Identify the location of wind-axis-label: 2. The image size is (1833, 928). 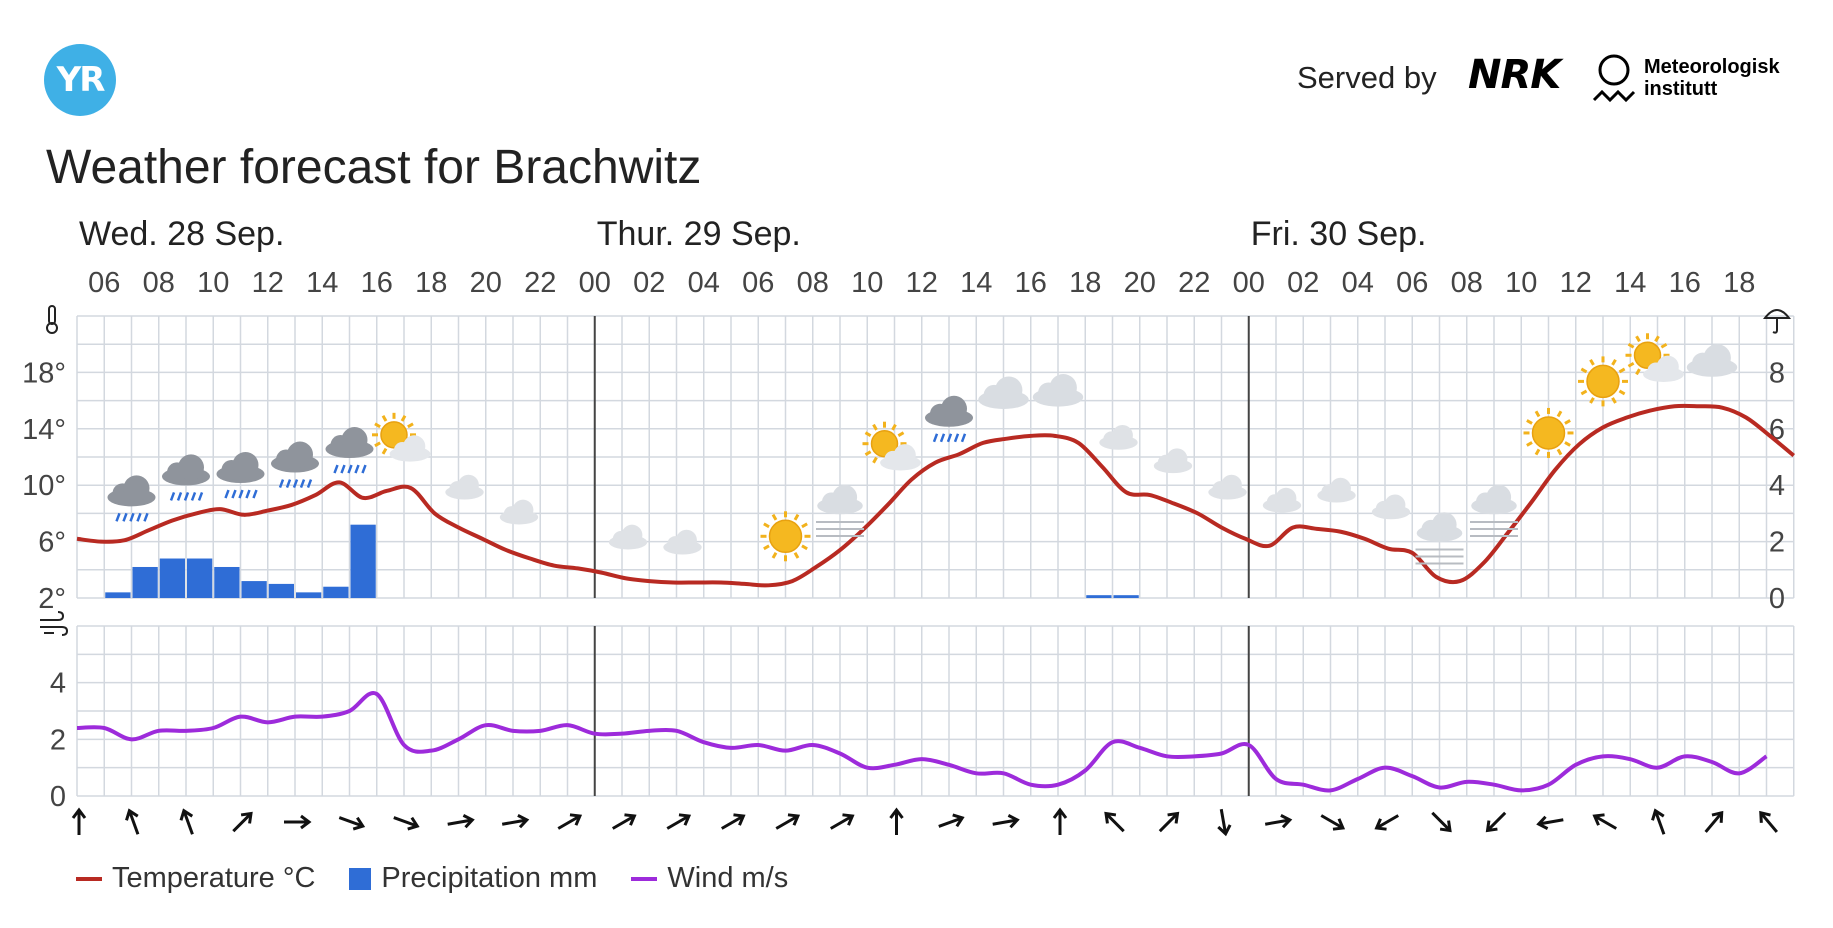
(58, 740).